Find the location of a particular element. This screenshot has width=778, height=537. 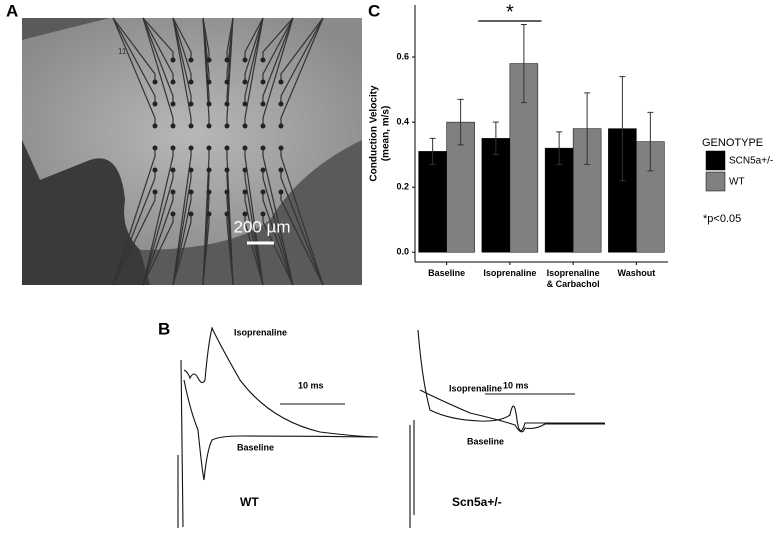

panel-label: A is located at coordinates (12, 10).